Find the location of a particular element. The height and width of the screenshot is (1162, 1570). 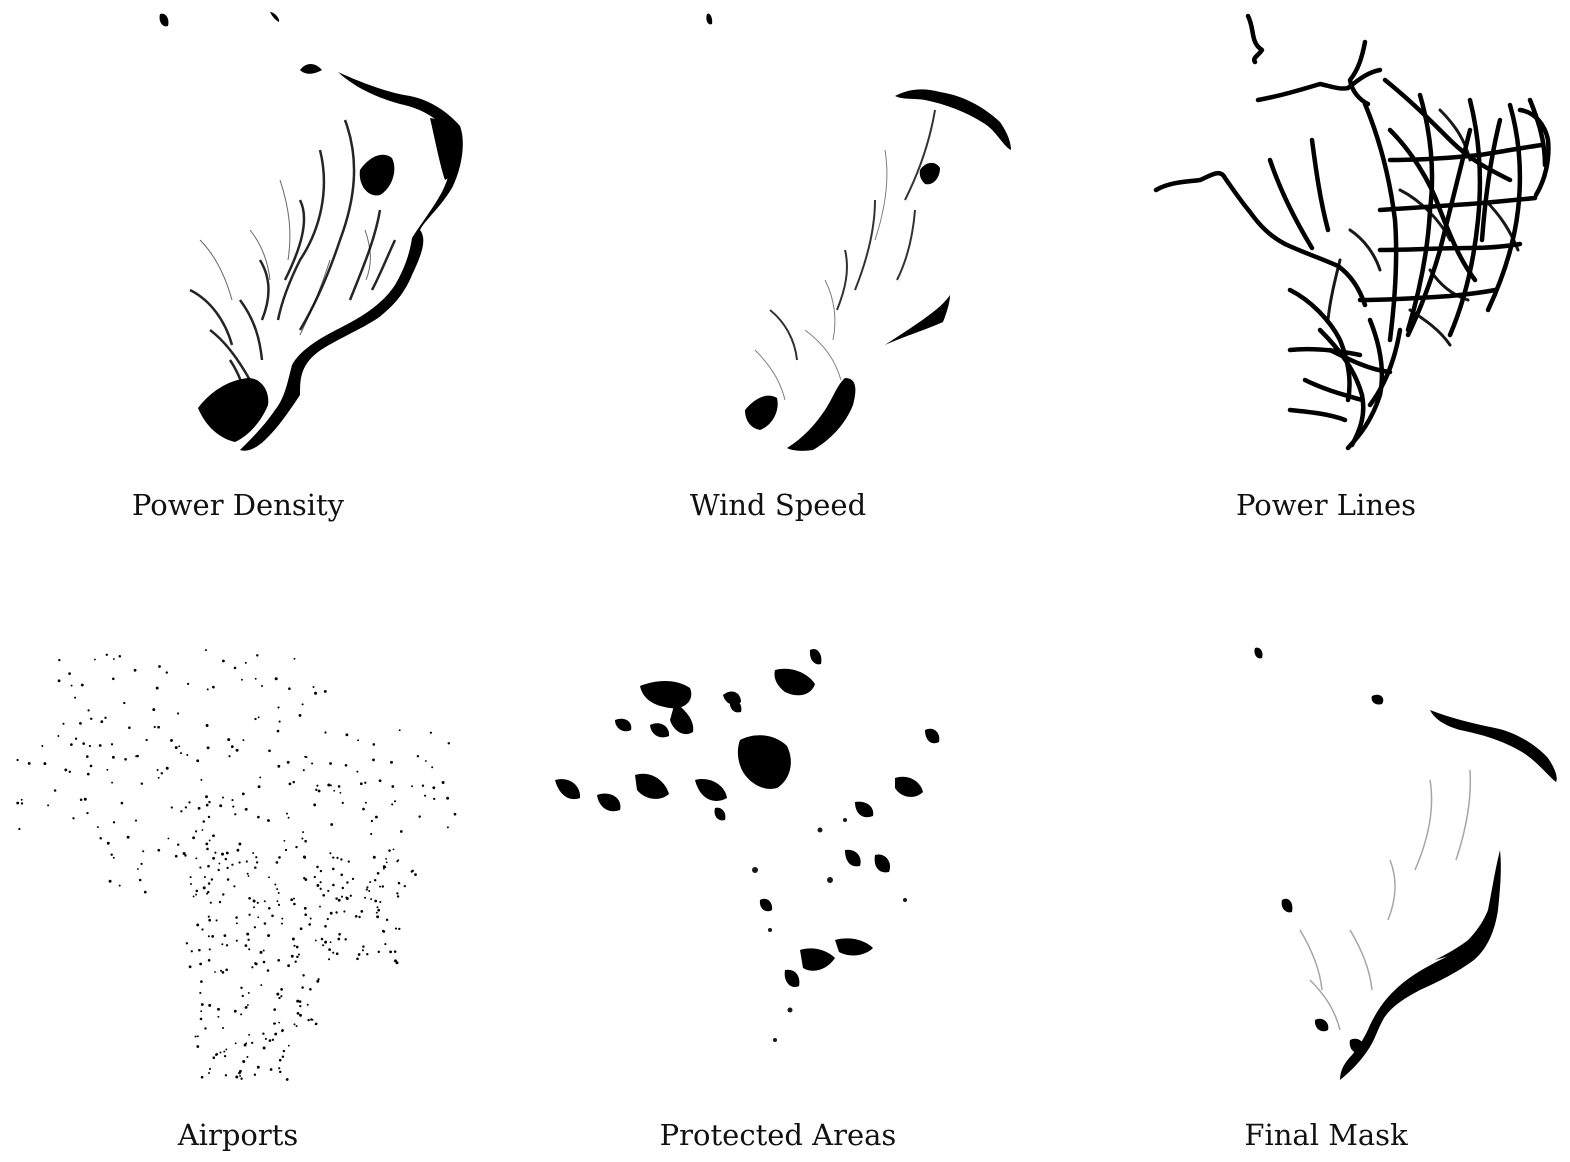

panel-caption: Airports is located at coordinates (238, 1135).